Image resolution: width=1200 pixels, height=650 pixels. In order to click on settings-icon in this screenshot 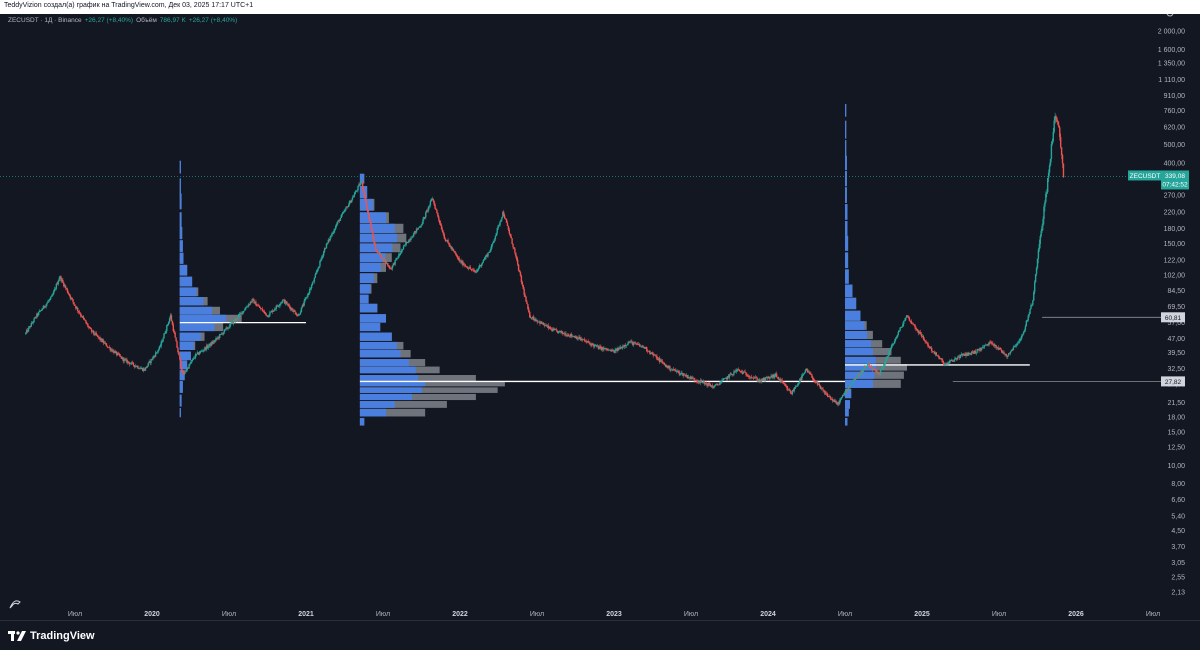, I will do `click(1170, 15)`.